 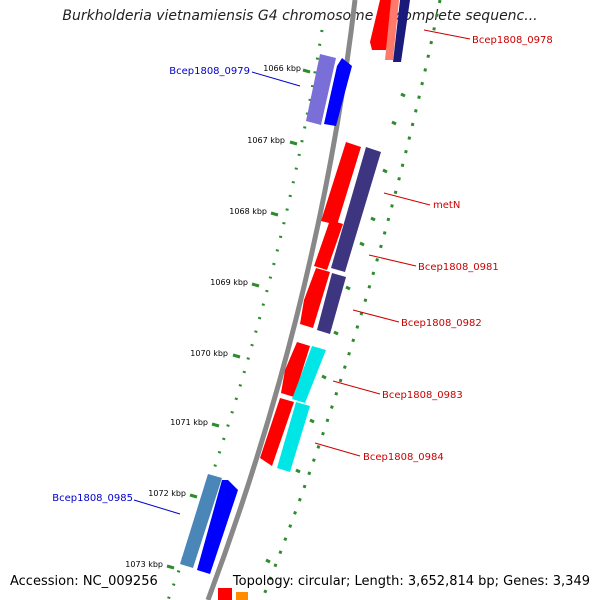 What do you see at coordinates (331, 303) in the screenshot?
I see `gene-feature-0982-navy` at bounding box center [331, 303].